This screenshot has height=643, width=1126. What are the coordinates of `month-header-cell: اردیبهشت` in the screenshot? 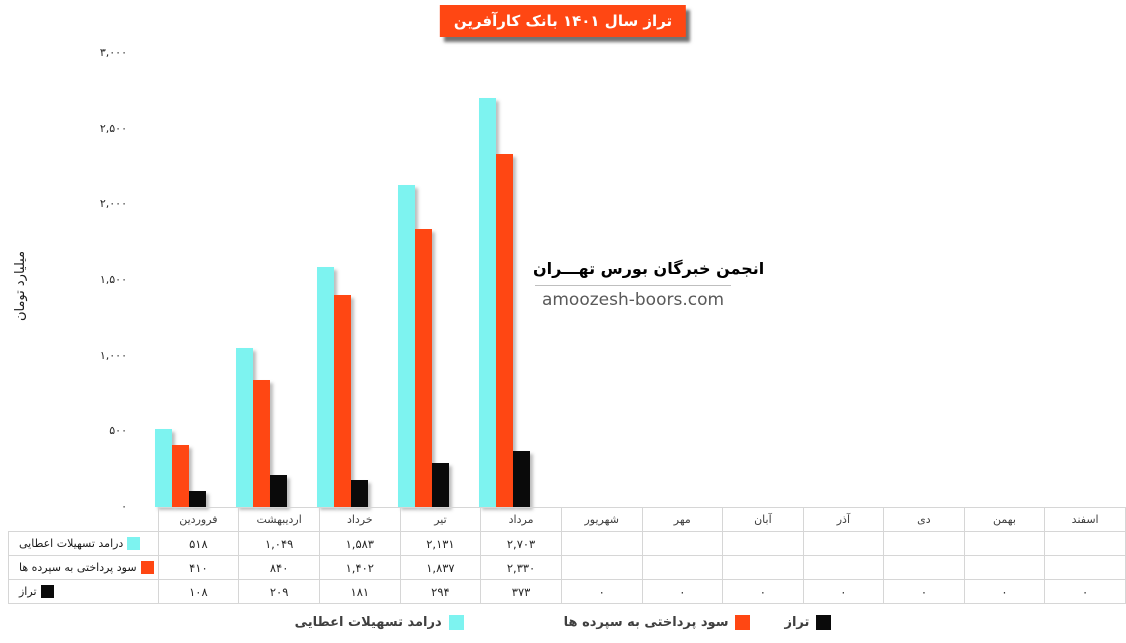 It's located at (279, 519).